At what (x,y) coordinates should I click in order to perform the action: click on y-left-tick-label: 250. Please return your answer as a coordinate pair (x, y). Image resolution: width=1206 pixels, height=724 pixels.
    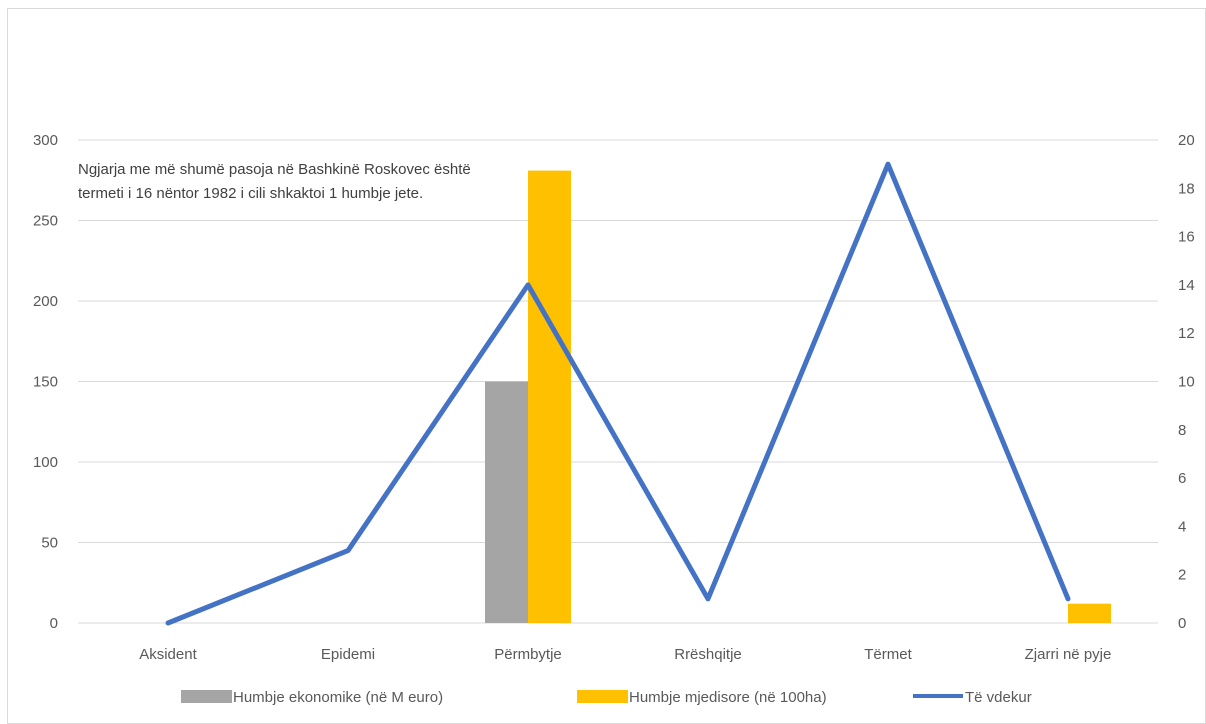
    Looking at the image, I should click on (45, 221).